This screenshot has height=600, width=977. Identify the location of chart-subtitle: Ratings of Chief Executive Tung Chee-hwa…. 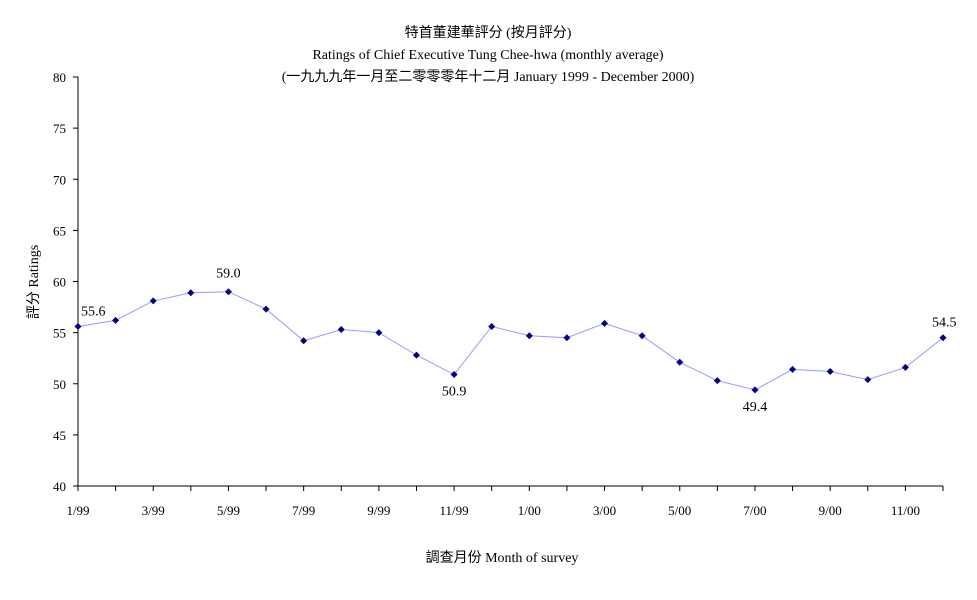
(487, 55).